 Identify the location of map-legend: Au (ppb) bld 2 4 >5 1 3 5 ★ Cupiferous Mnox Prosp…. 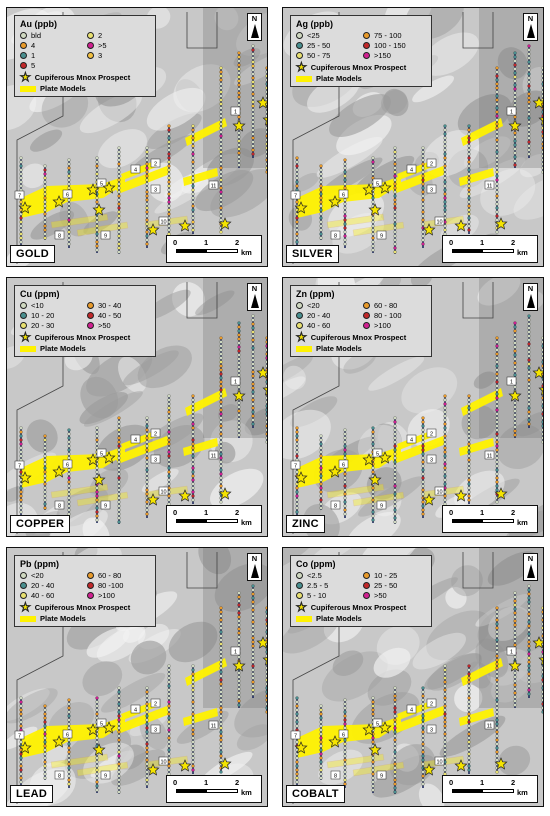
(85, 56).